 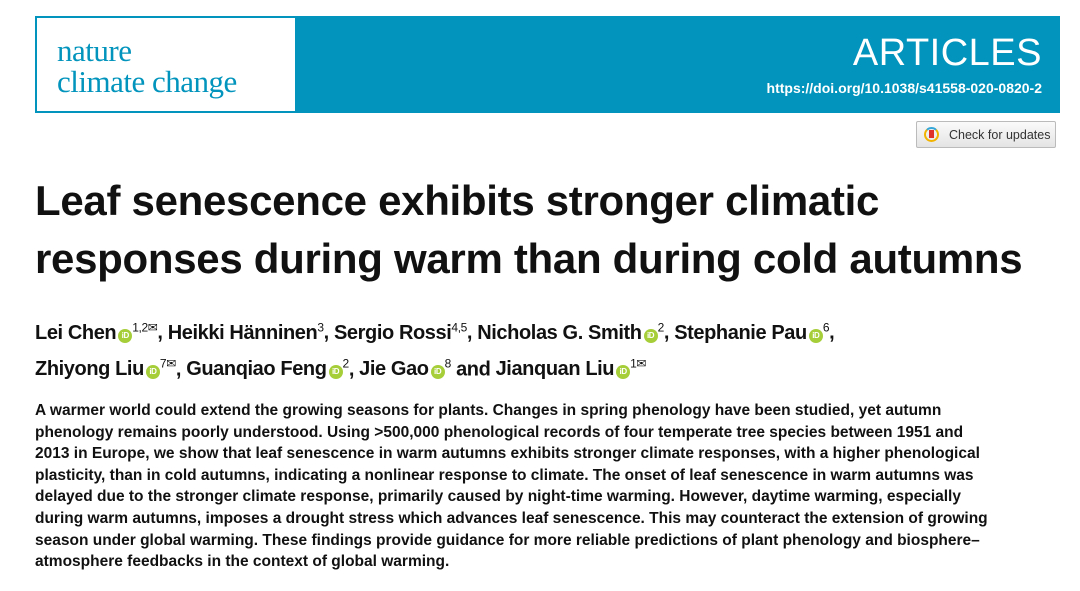 I want to click on affiliation-number: 8, so click(x=448, y=363).